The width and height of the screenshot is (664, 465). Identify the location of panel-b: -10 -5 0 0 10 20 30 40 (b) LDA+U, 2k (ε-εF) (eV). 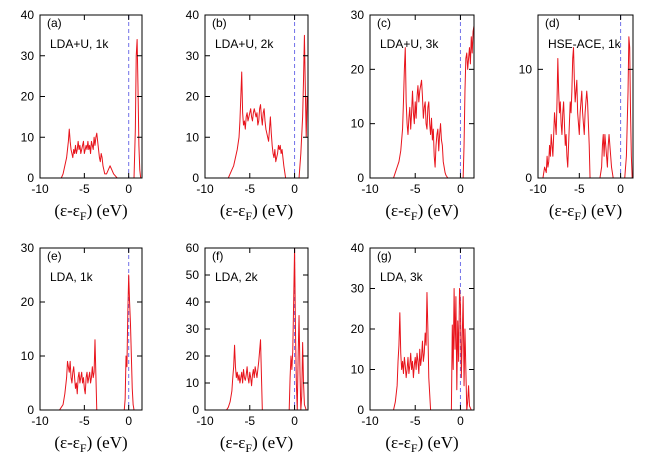
(247, 115).